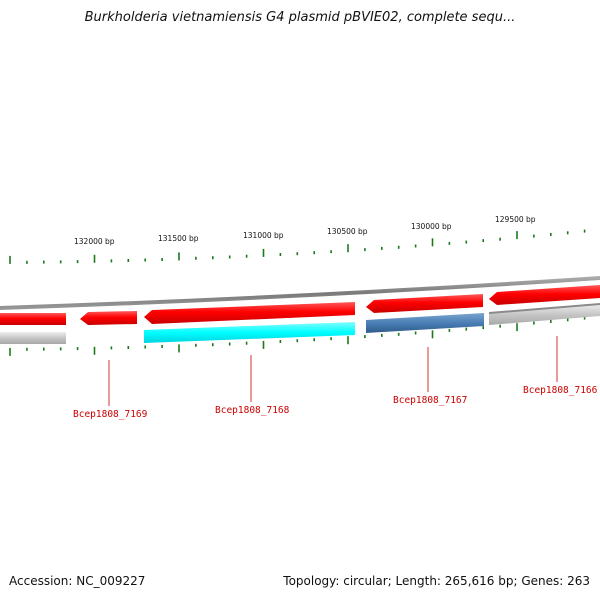  What do you see at coordinates (178, 238) in the screenshot?
I see `bp-label: 131500 bp` at bounding box center [178, 238].